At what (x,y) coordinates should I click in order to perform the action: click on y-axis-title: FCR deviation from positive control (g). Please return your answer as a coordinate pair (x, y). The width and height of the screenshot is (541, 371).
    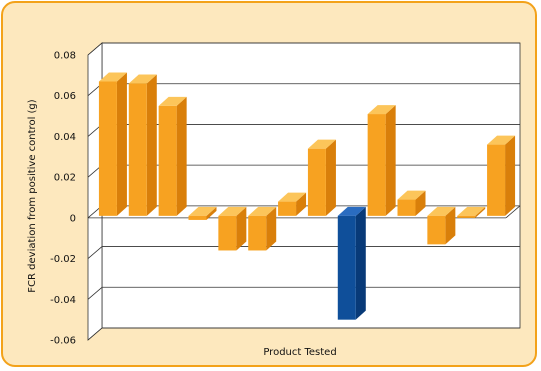
    Looking at the image, I should click on (32, 195).